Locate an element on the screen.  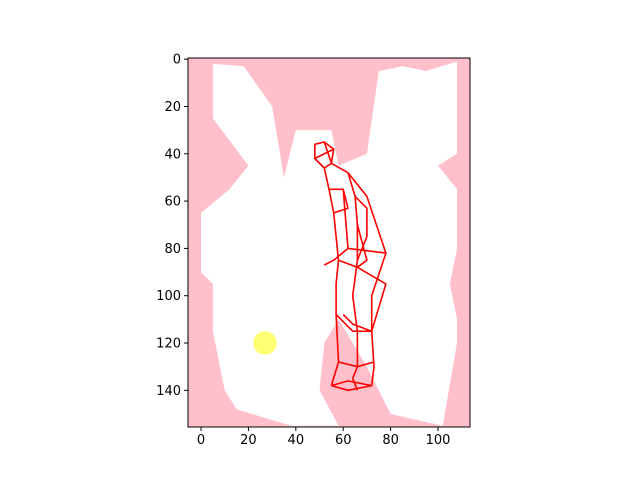
y-tick-label: 40 is located at coordinates (172, 154).